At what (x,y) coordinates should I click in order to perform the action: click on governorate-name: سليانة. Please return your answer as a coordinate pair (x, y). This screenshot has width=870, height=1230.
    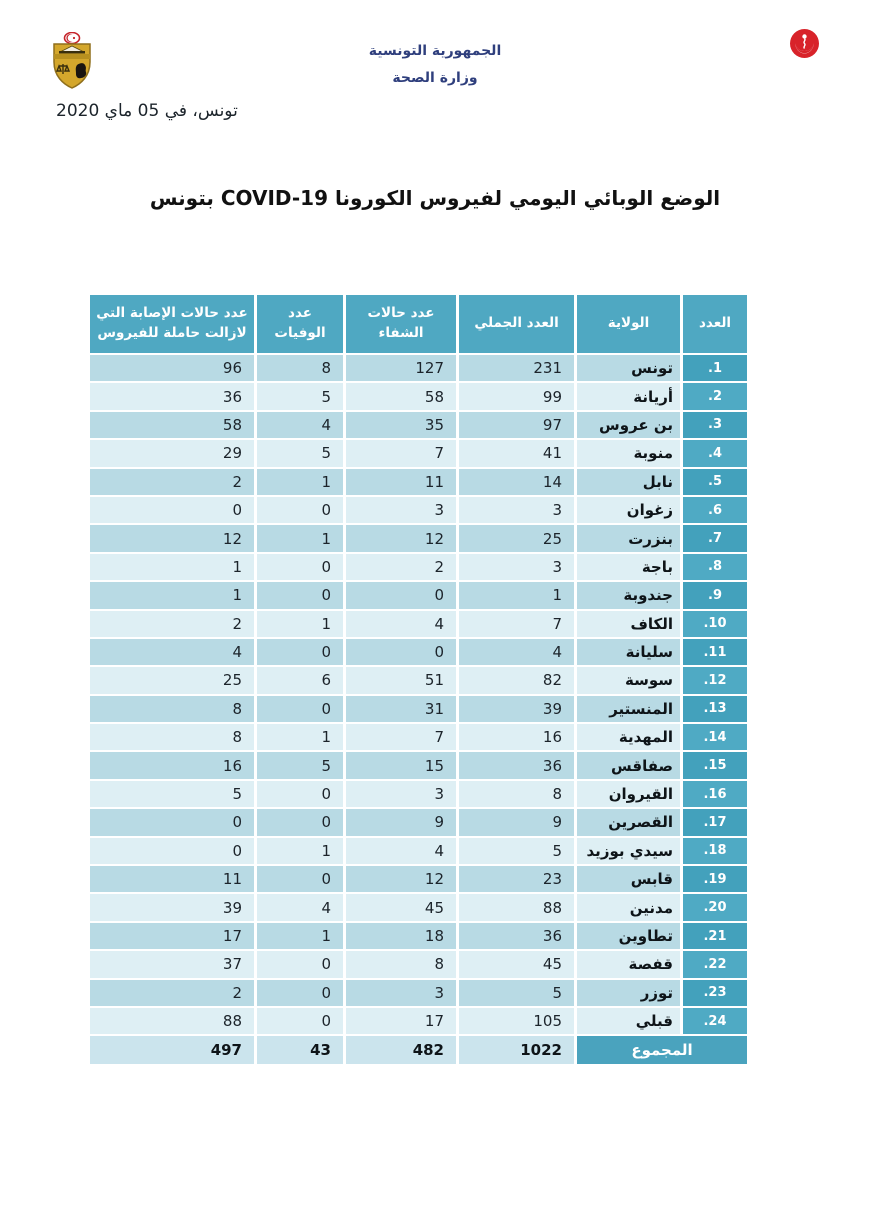
    Looking at the image, I should click on (628, 652).